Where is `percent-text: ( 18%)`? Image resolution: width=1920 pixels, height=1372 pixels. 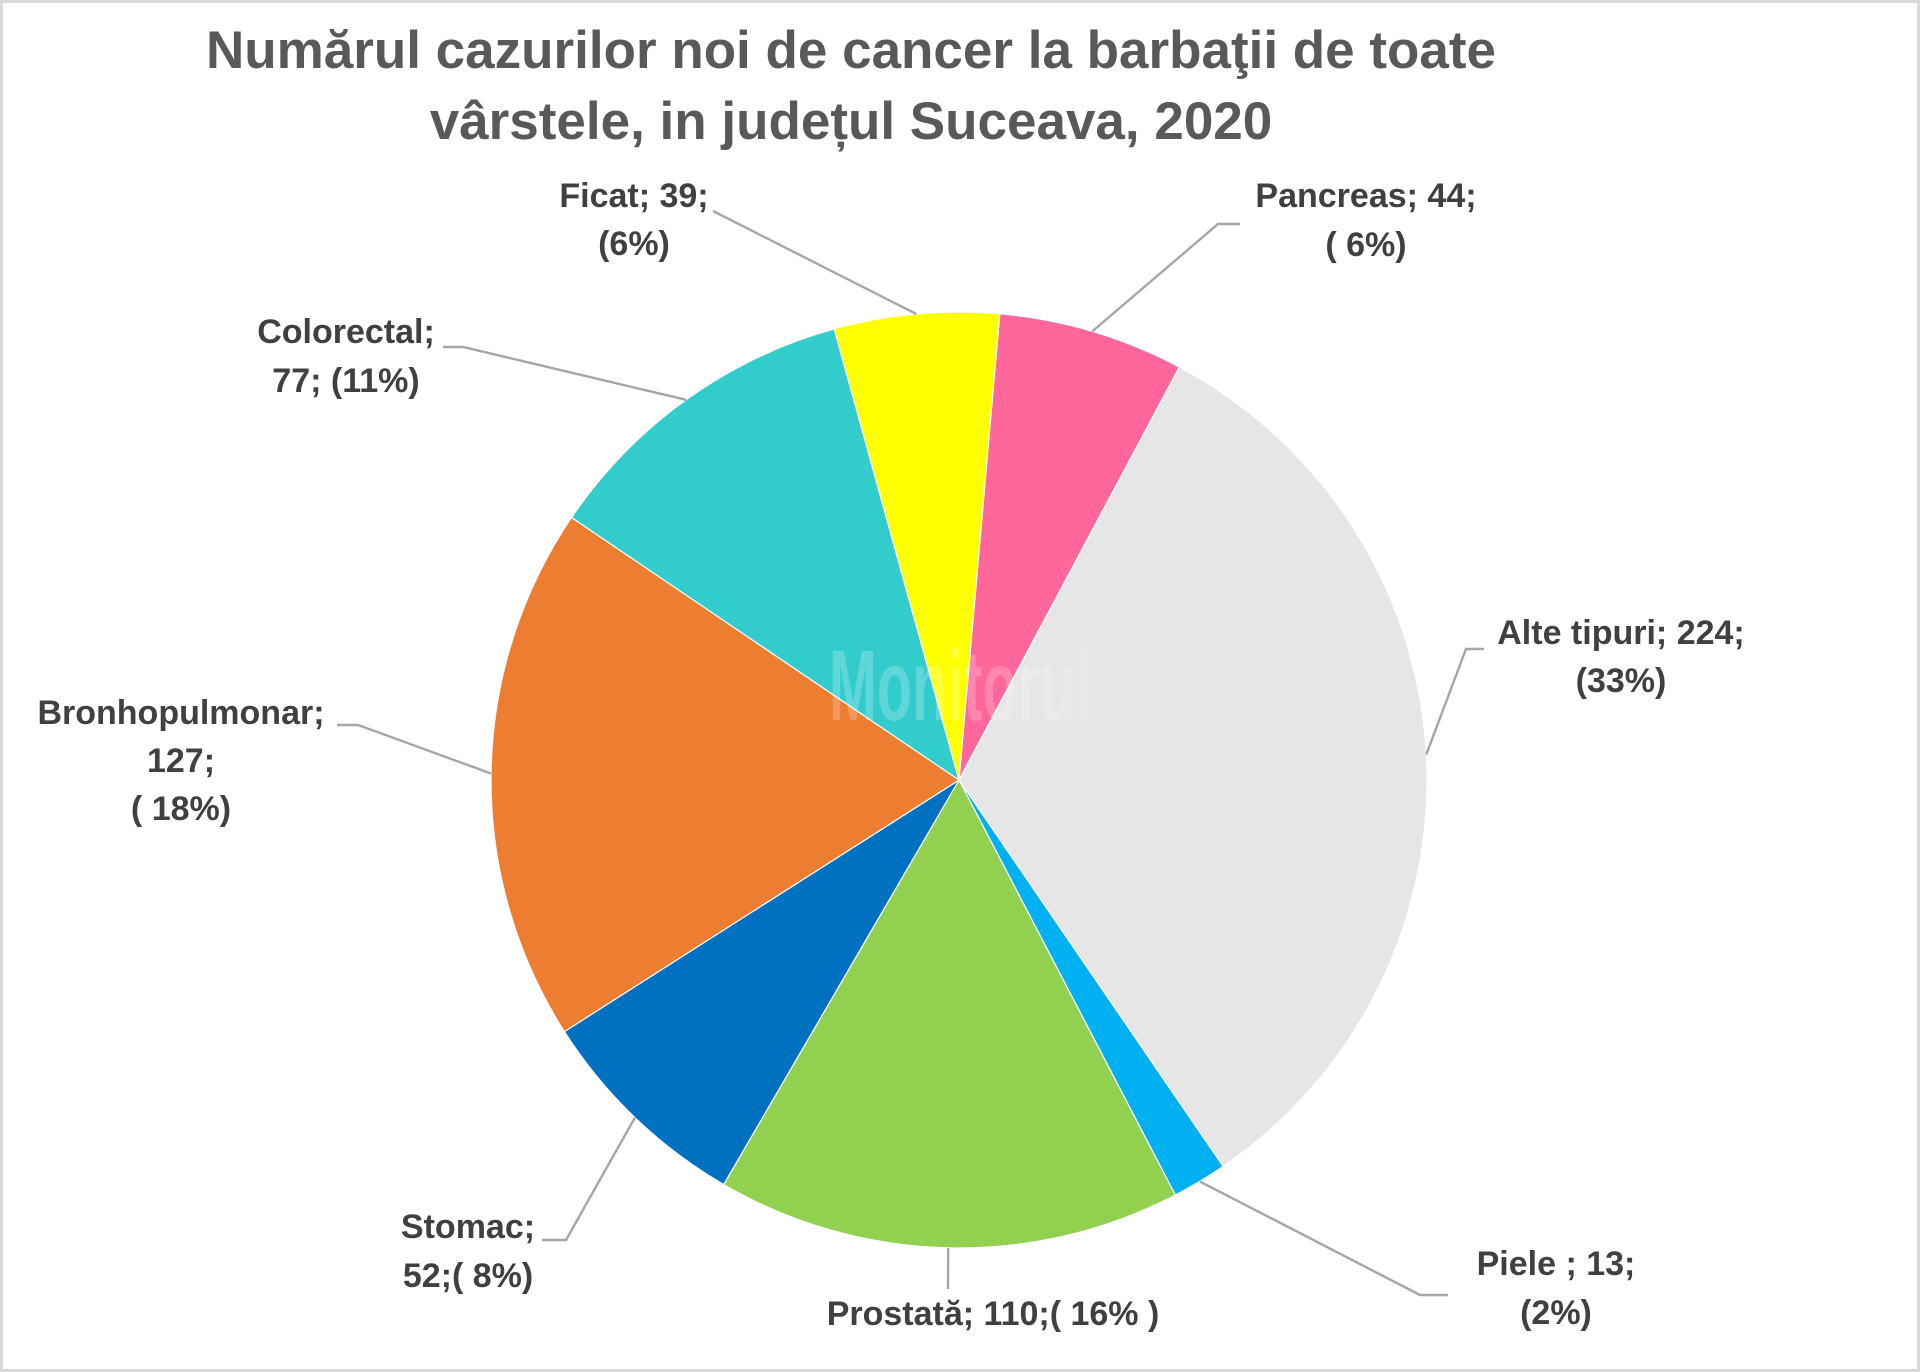 percent-text: ( 18%) is located at coordinates (181, 809).